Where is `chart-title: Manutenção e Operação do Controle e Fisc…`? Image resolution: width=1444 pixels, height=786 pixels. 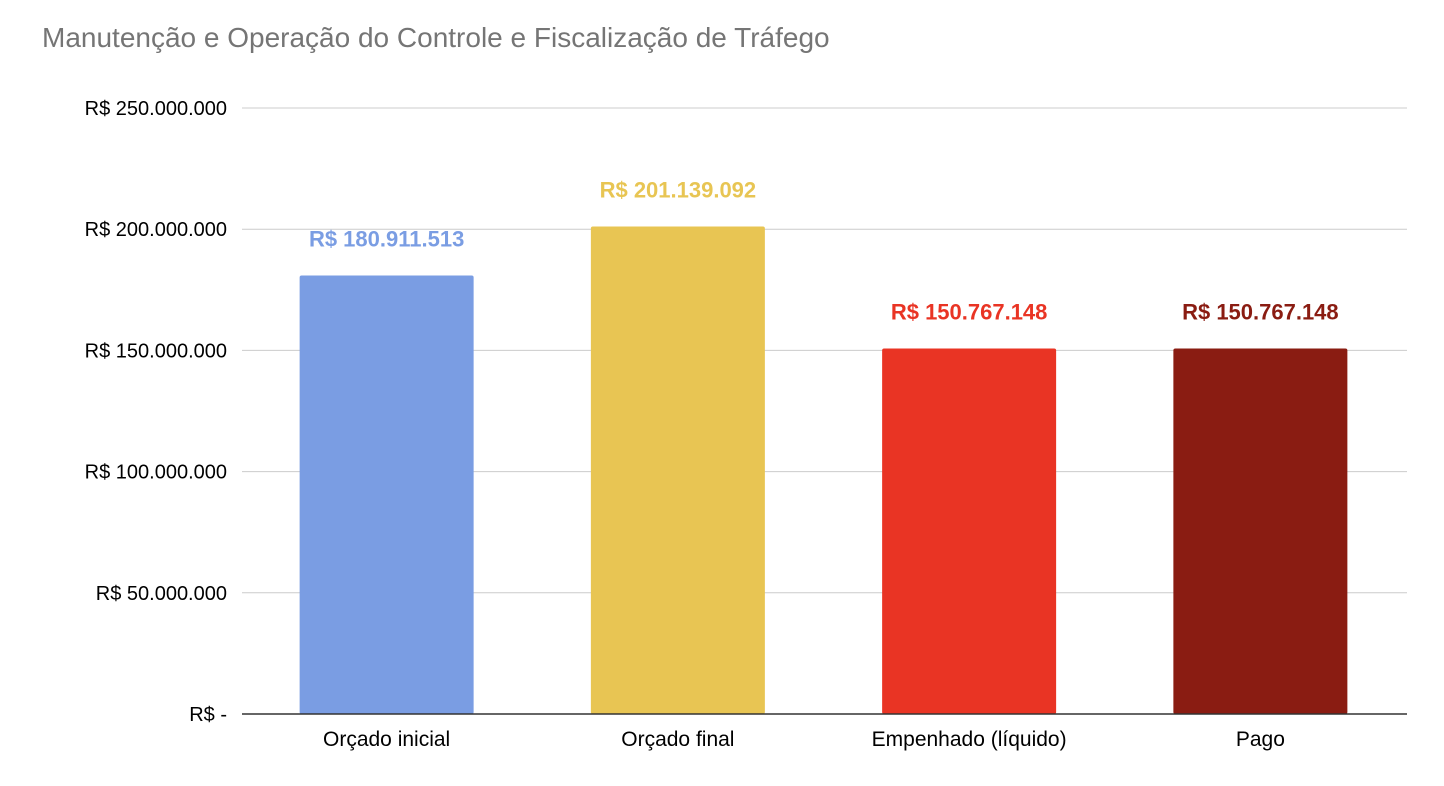 chart-title: Manutenção e Operação do Controle e Fisc… is located at coordinates (436, 37).